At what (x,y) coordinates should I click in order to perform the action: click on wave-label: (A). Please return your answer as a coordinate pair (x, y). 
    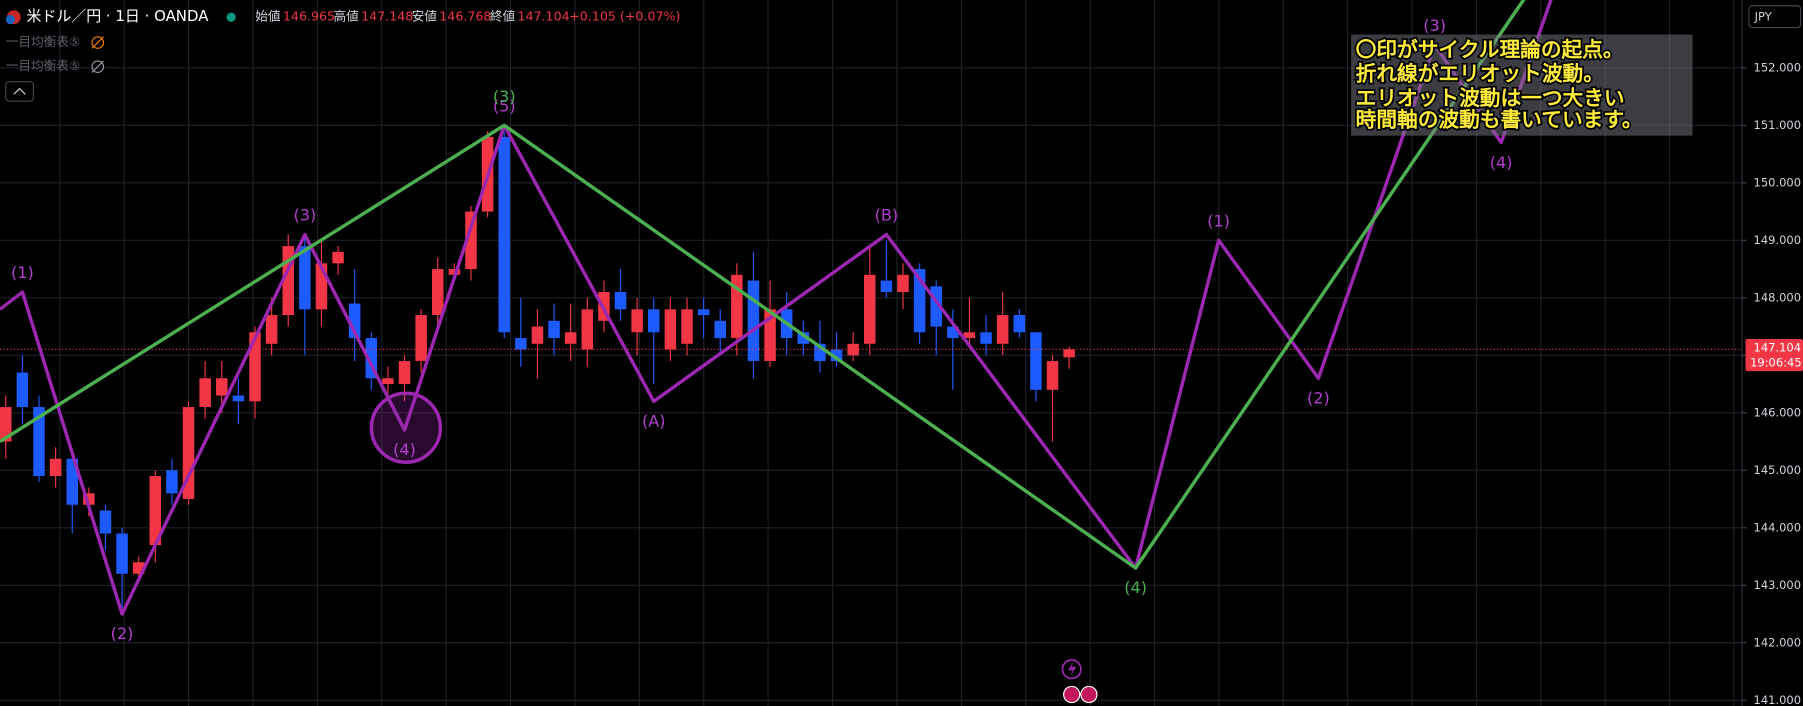
    Looking at the image, I should click on (654, 420).